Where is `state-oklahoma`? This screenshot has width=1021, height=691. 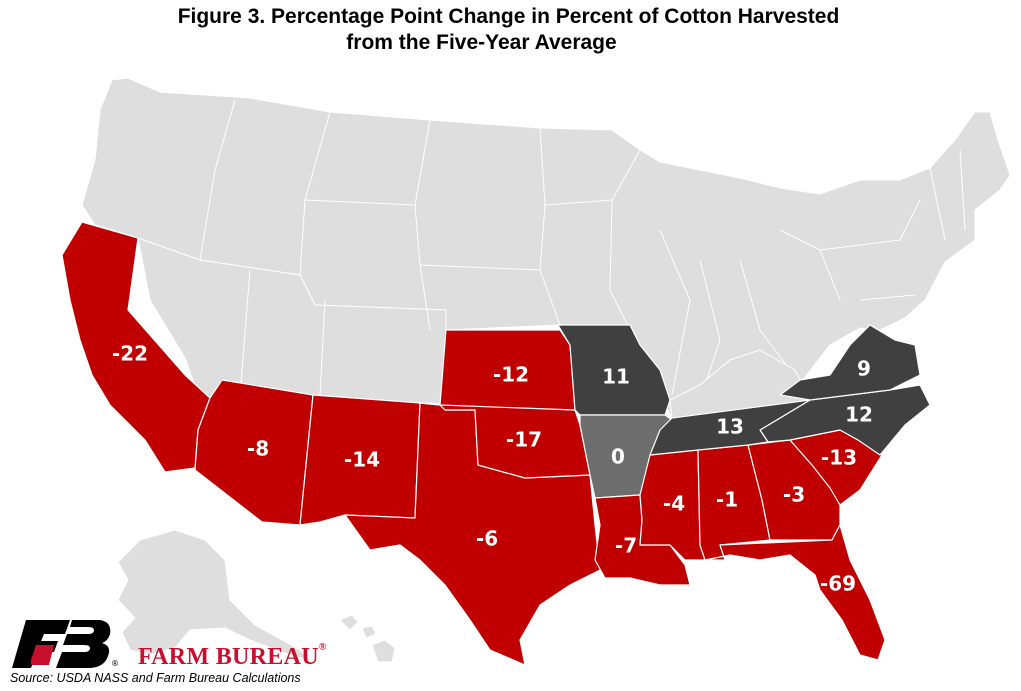 state-oklahoma is located at coordinates (505, 440).